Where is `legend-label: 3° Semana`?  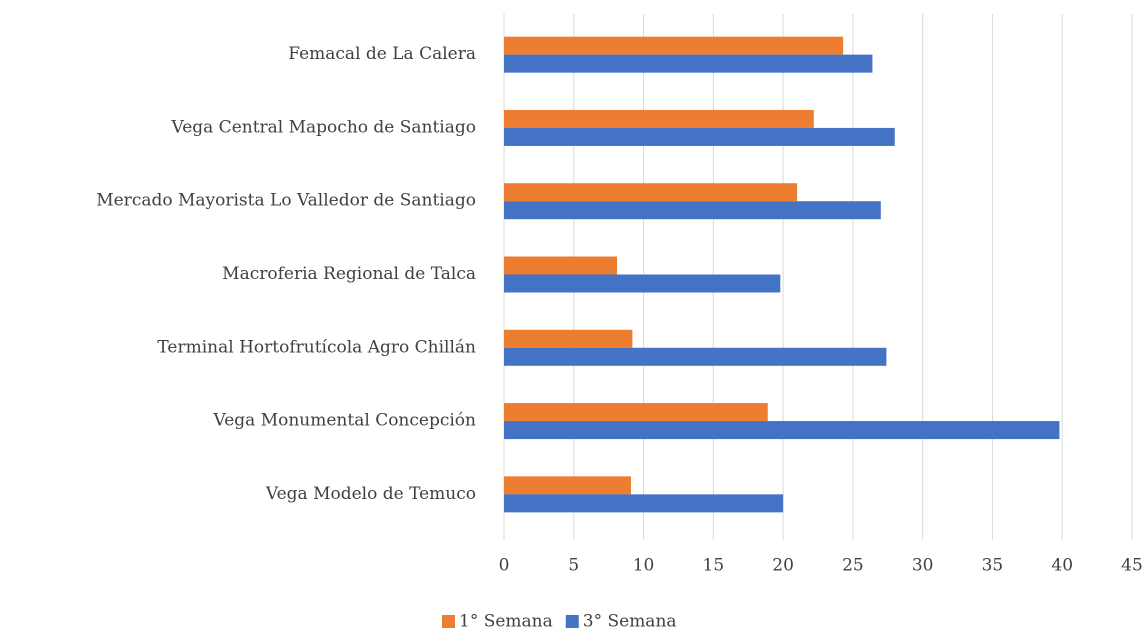
legend-label: 3° Semana is located at coordinates (630, 622).